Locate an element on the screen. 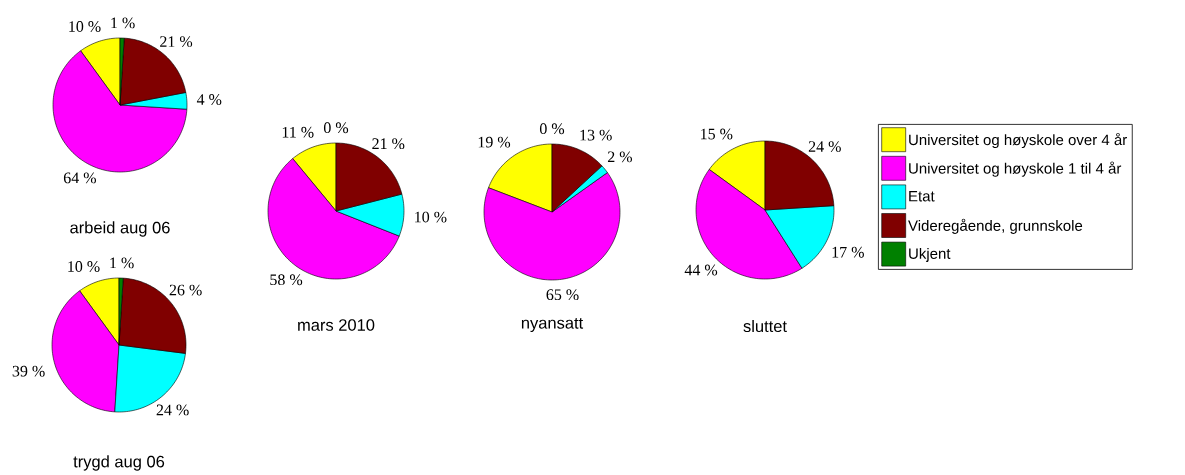  text: nyansatt is located at coordinates (552, 325).